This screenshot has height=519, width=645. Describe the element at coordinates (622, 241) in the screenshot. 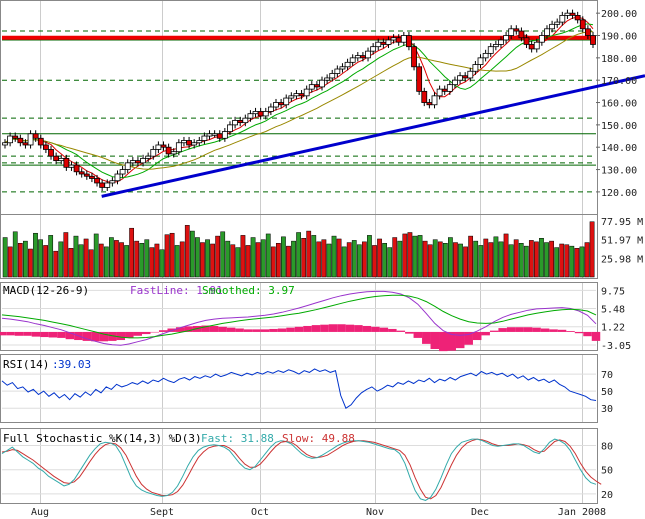

I see `volume-tick-label: 51.97 M` at that location.